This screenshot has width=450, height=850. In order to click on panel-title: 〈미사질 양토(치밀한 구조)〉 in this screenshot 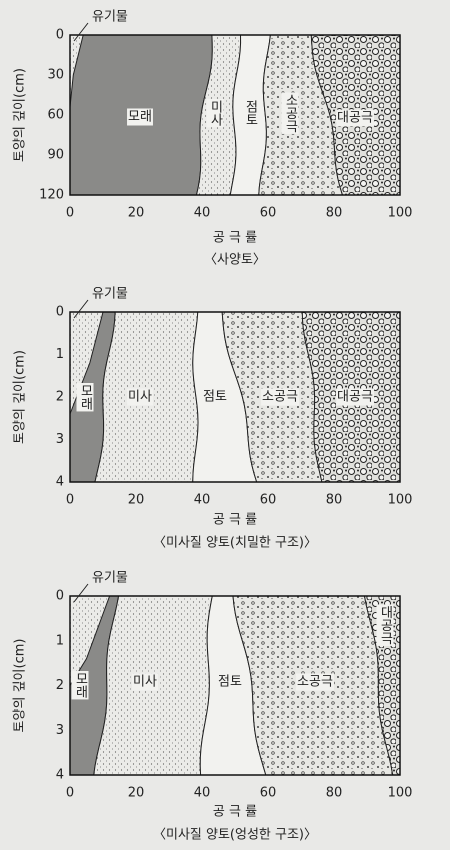, I will do `click(235, 543)`.